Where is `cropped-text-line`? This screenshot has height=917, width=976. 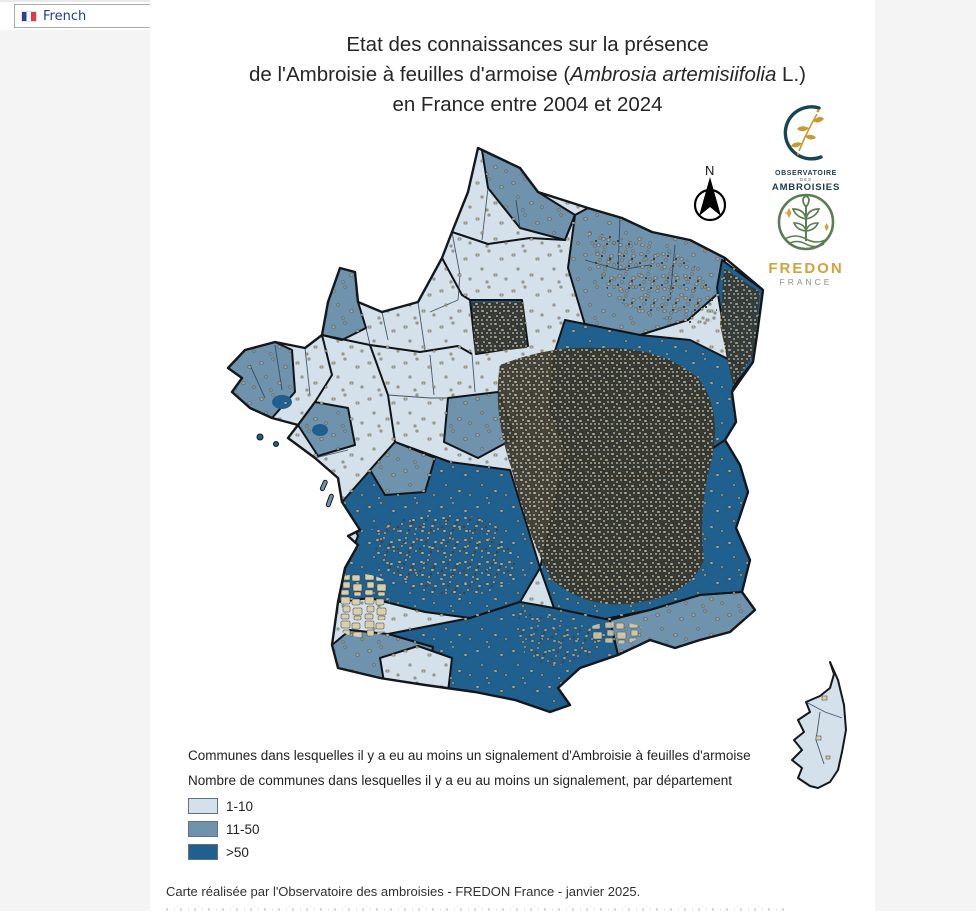
cropped-text-line is located at coordinates (476, 910).